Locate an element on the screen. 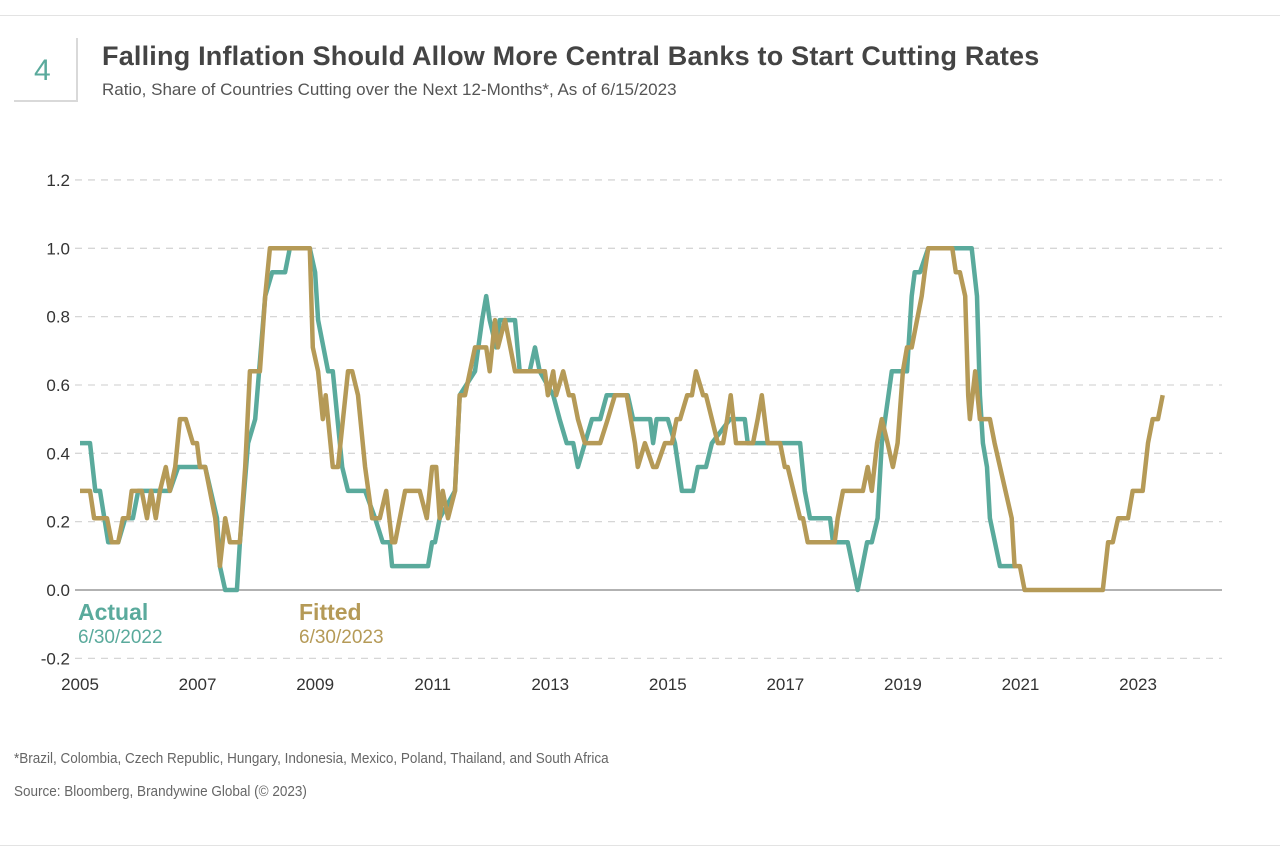 The image size is (1280, 861). y-tick-label: 0.8 is located at coordinates (58, 317).